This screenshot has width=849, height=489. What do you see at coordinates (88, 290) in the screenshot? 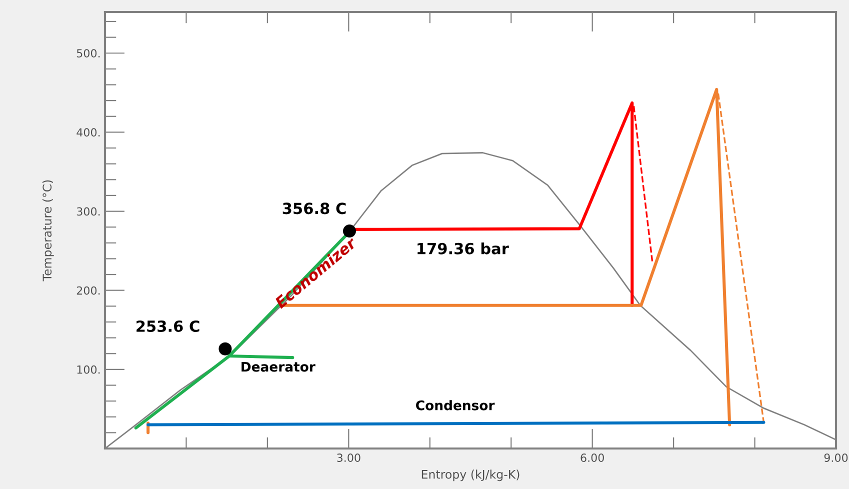
I see `y-tick-label: 200.` at bounding box center [88, 290].